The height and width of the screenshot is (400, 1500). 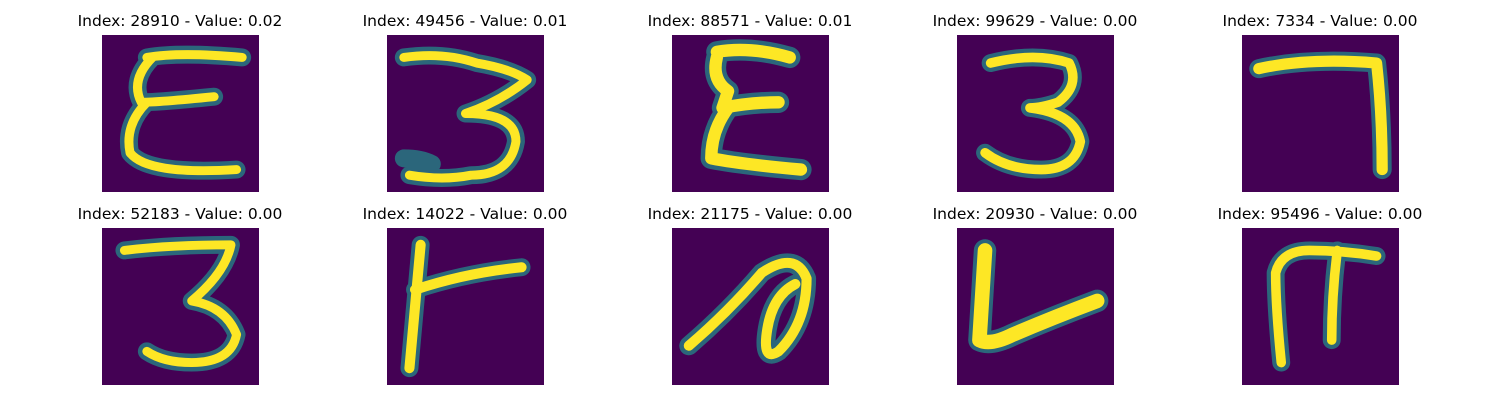 I want to click on panel-3: Index: 88571 - Value: 0.01, so click(x=750, y=96).